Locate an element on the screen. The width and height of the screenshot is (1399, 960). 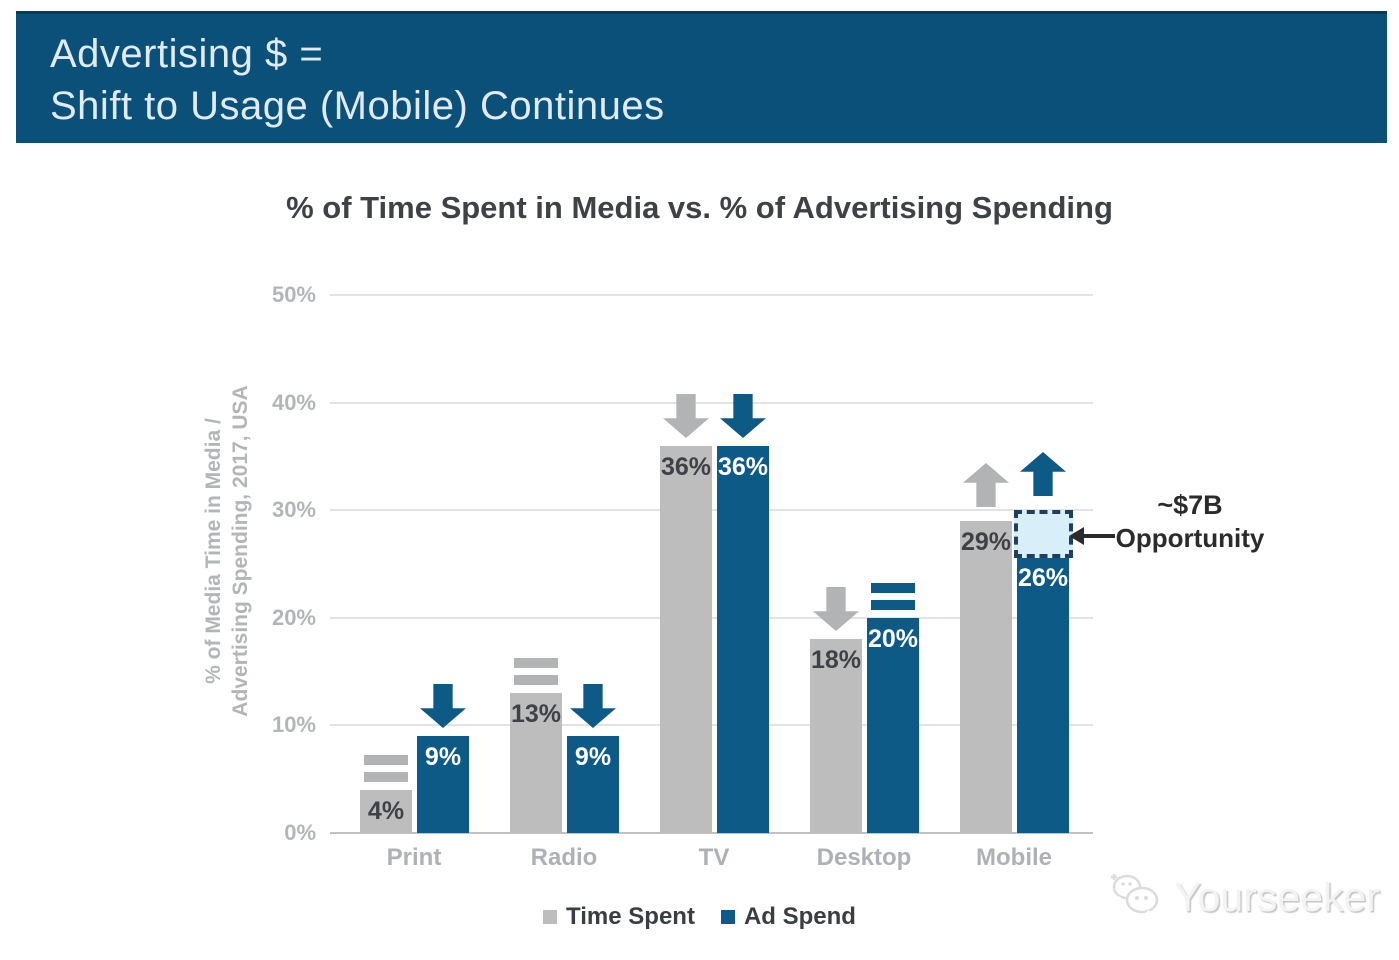
slide-header-line1: Advertising $ = is located at coordinates (187, 54).